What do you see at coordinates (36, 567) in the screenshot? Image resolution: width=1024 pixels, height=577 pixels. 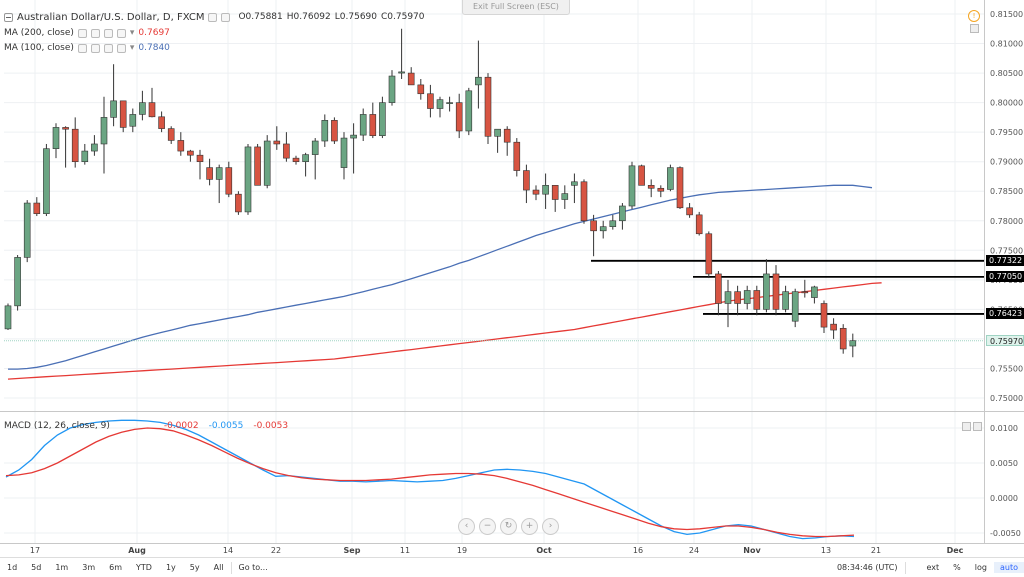 I see `range-5d-button: 5d` at bounding box center [36, 567].